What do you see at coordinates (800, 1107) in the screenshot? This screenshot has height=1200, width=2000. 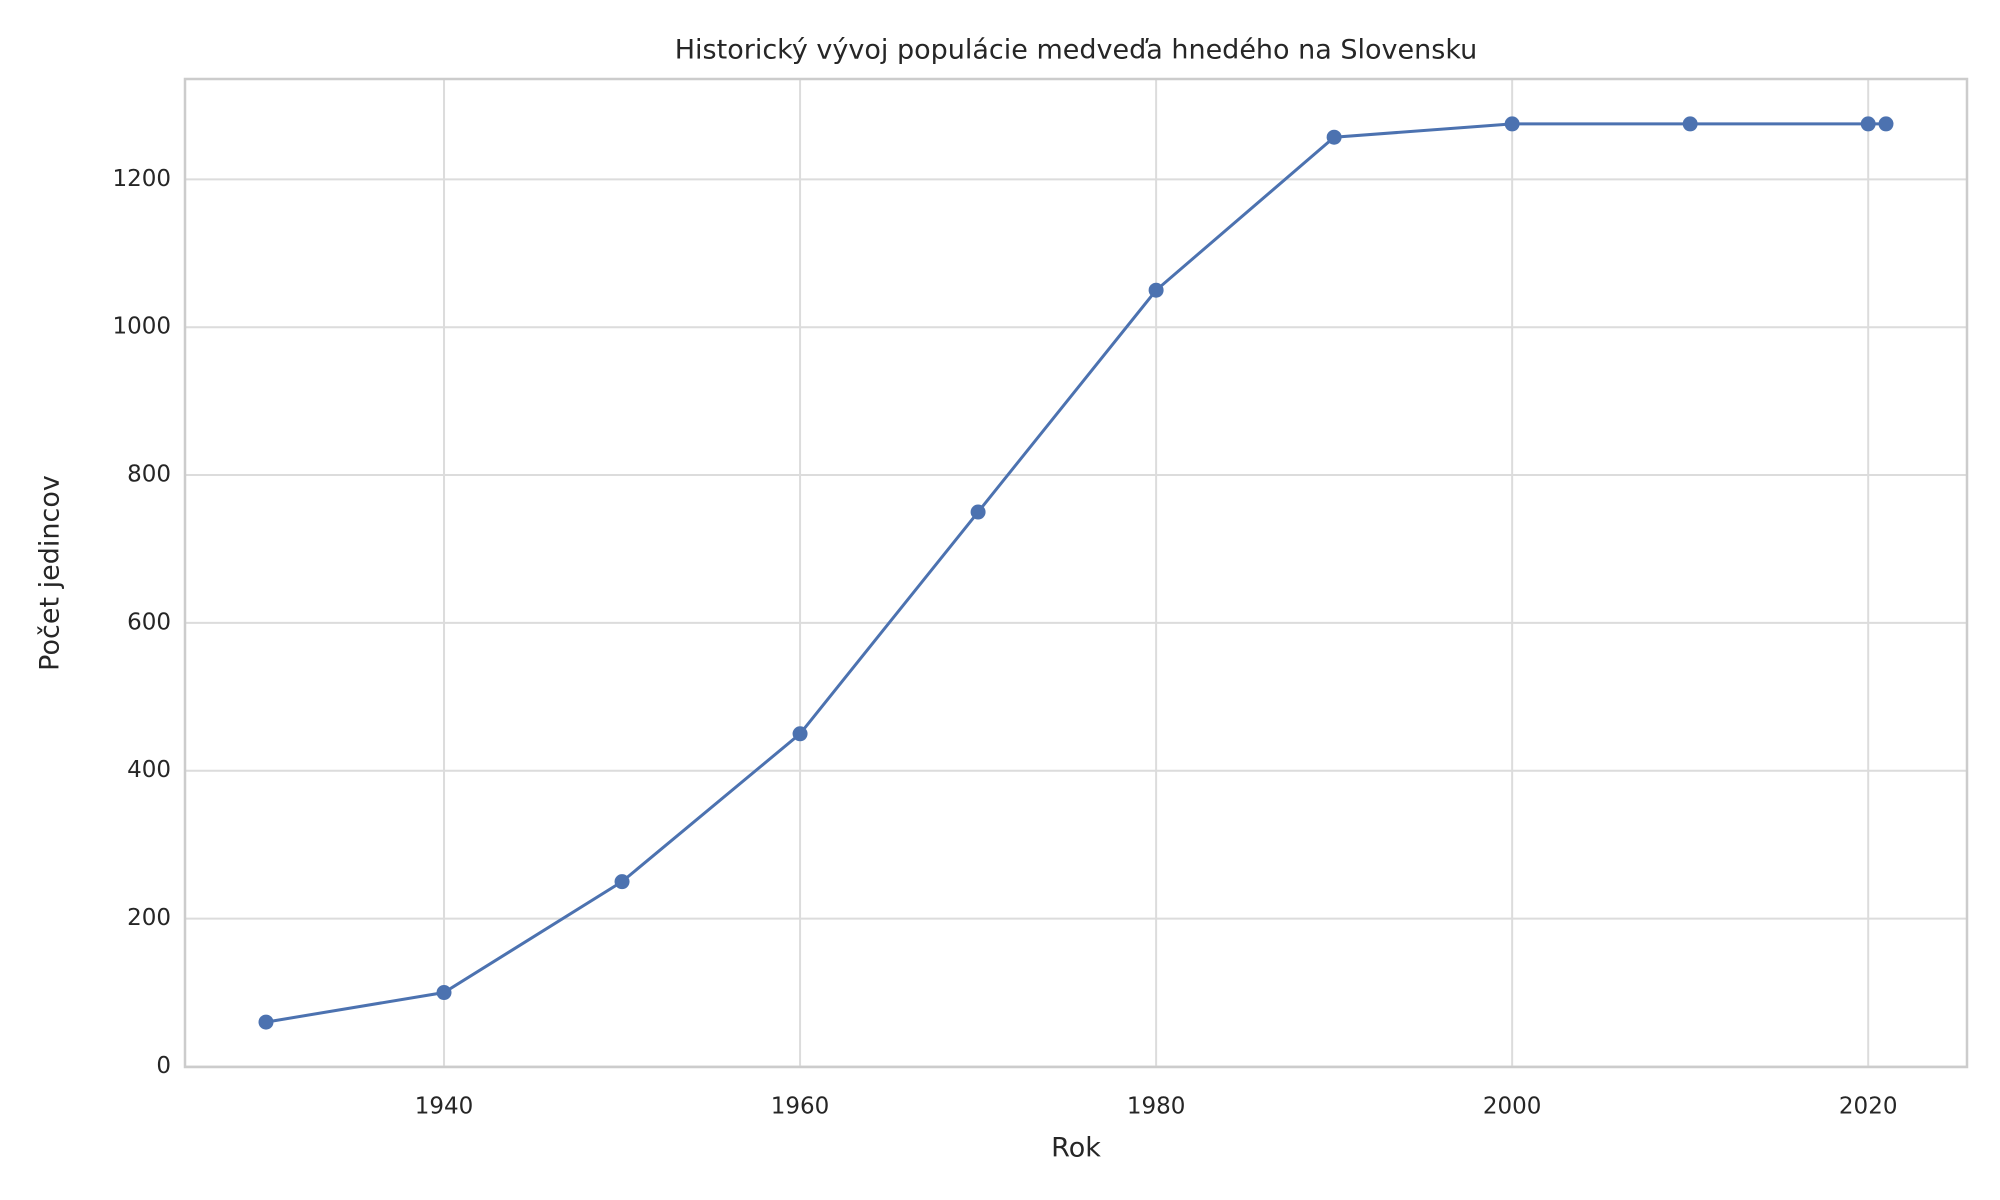 I see `x-tick-label: 1960` at bounding box center [800, 1107].